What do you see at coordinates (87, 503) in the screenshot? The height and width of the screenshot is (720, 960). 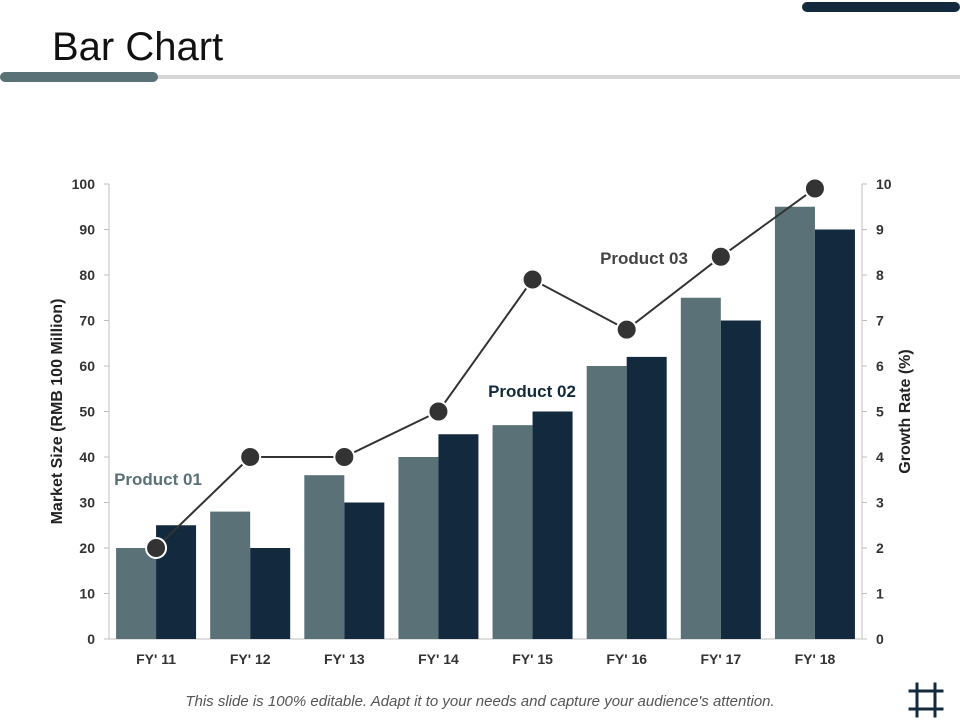 I see `left-tick-label: 30` at bounding box center [87, 503].